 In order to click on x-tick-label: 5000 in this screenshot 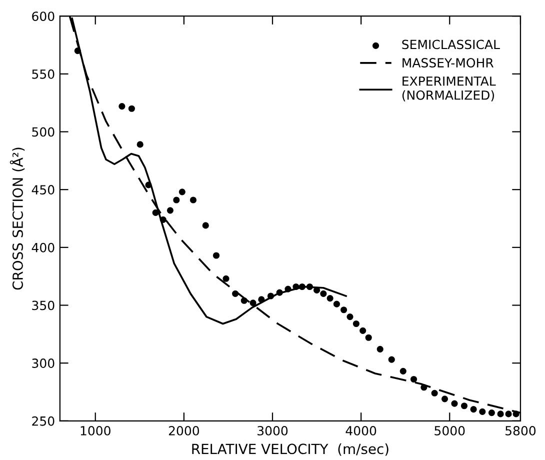, I will do `click(449, 431)`.